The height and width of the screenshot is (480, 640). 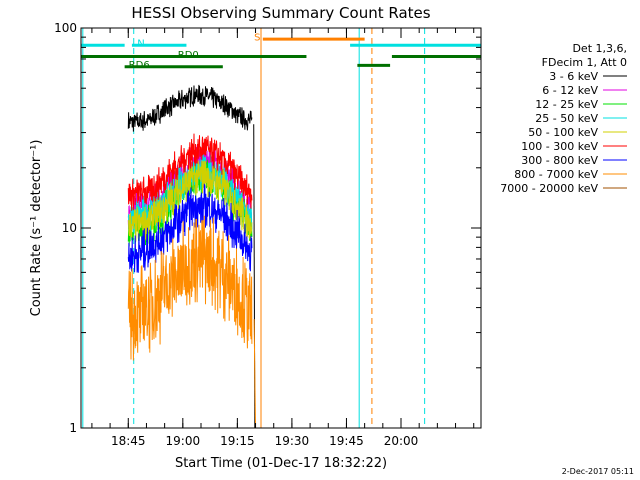 What do you see at coordinates (599, 48) in the screenshot?
I see `legend-header-line-1: Det 1,3,6,` at bounding box center [599, 48].